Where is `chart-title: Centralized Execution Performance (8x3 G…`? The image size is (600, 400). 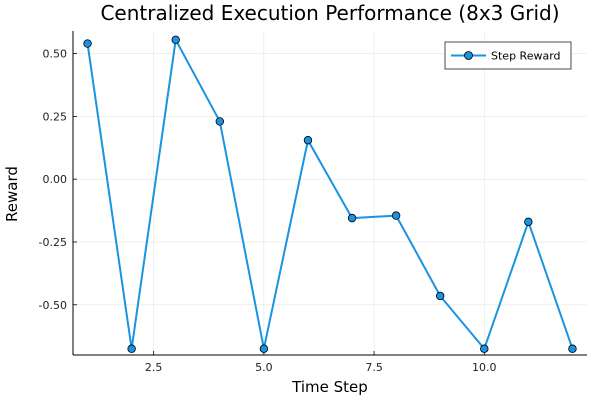
chart-title: Centralized Execution Performance (8x3 G… is located at coordinates (329, 13).